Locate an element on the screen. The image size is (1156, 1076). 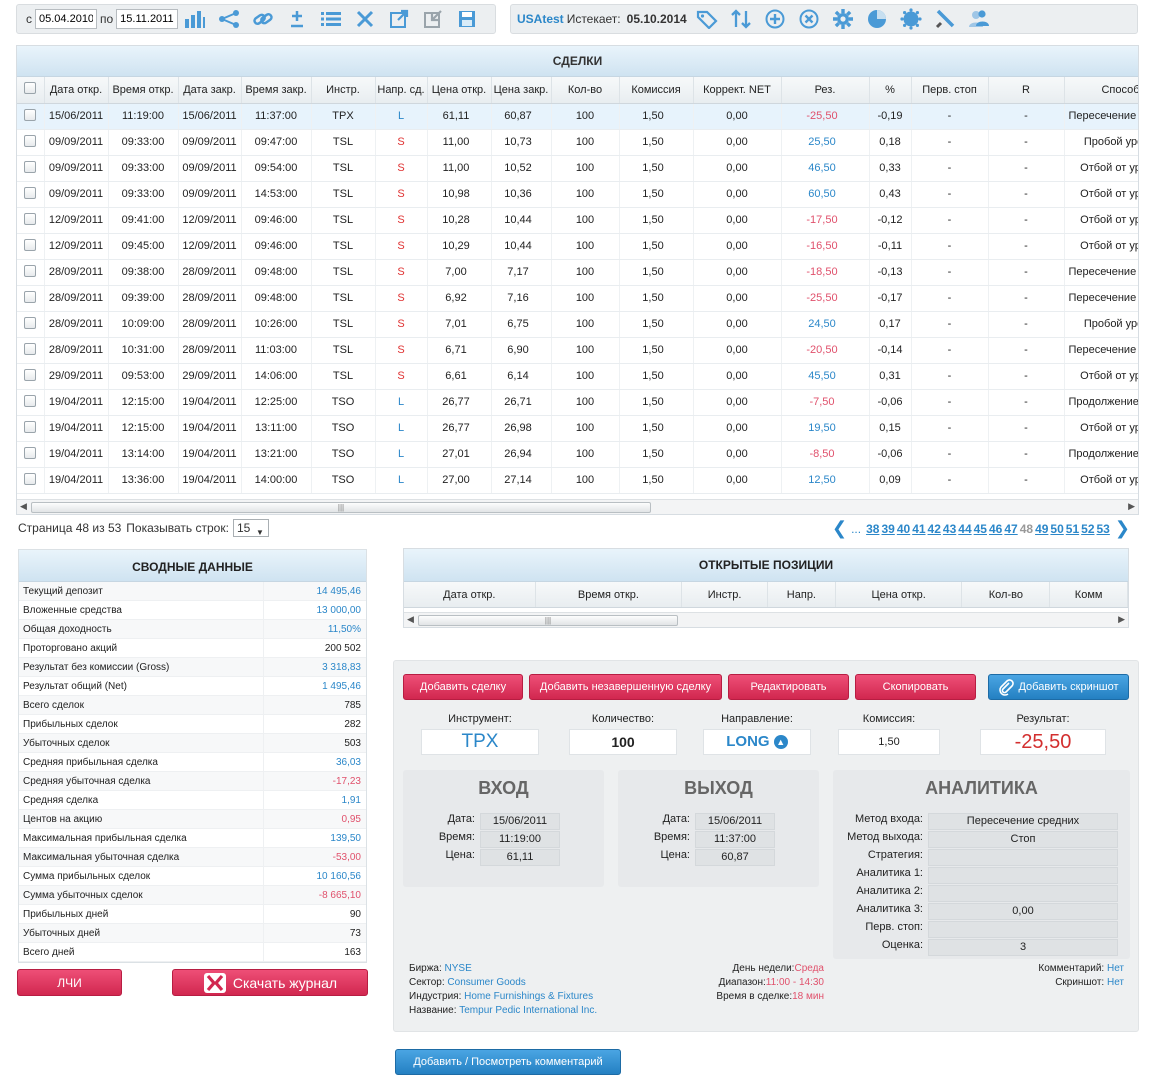
page-link: 38 is located at coordinates (873, 528).